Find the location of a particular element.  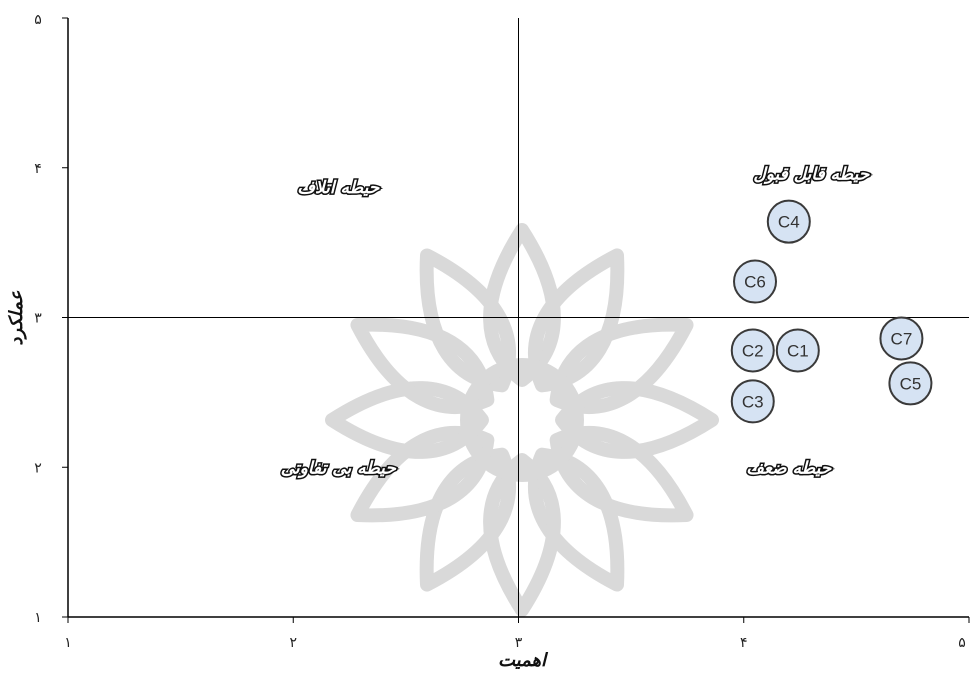

data-point: C6 is located at coordinates (755, 281).